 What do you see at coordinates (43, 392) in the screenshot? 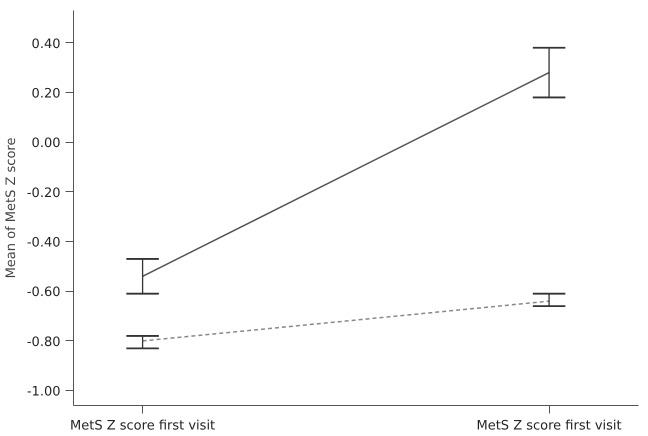
I see `y-tick-label: -1.00` at bounding box center [43, 392].